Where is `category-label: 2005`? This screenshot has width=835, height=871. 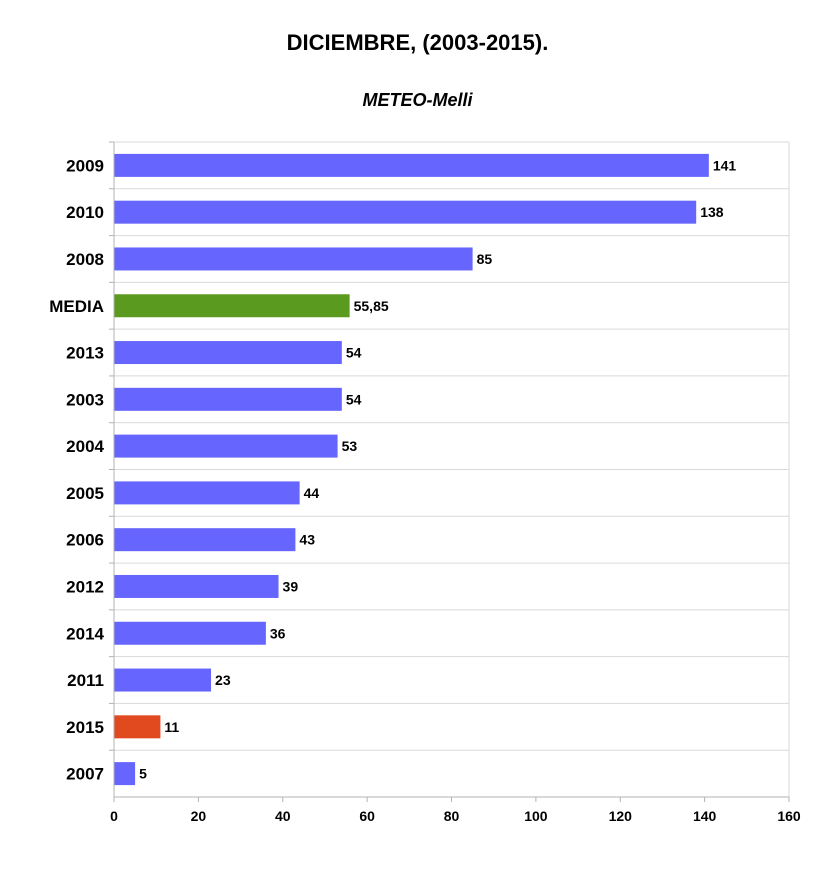 category-label: 2005 is located at coordinates (85, 493).